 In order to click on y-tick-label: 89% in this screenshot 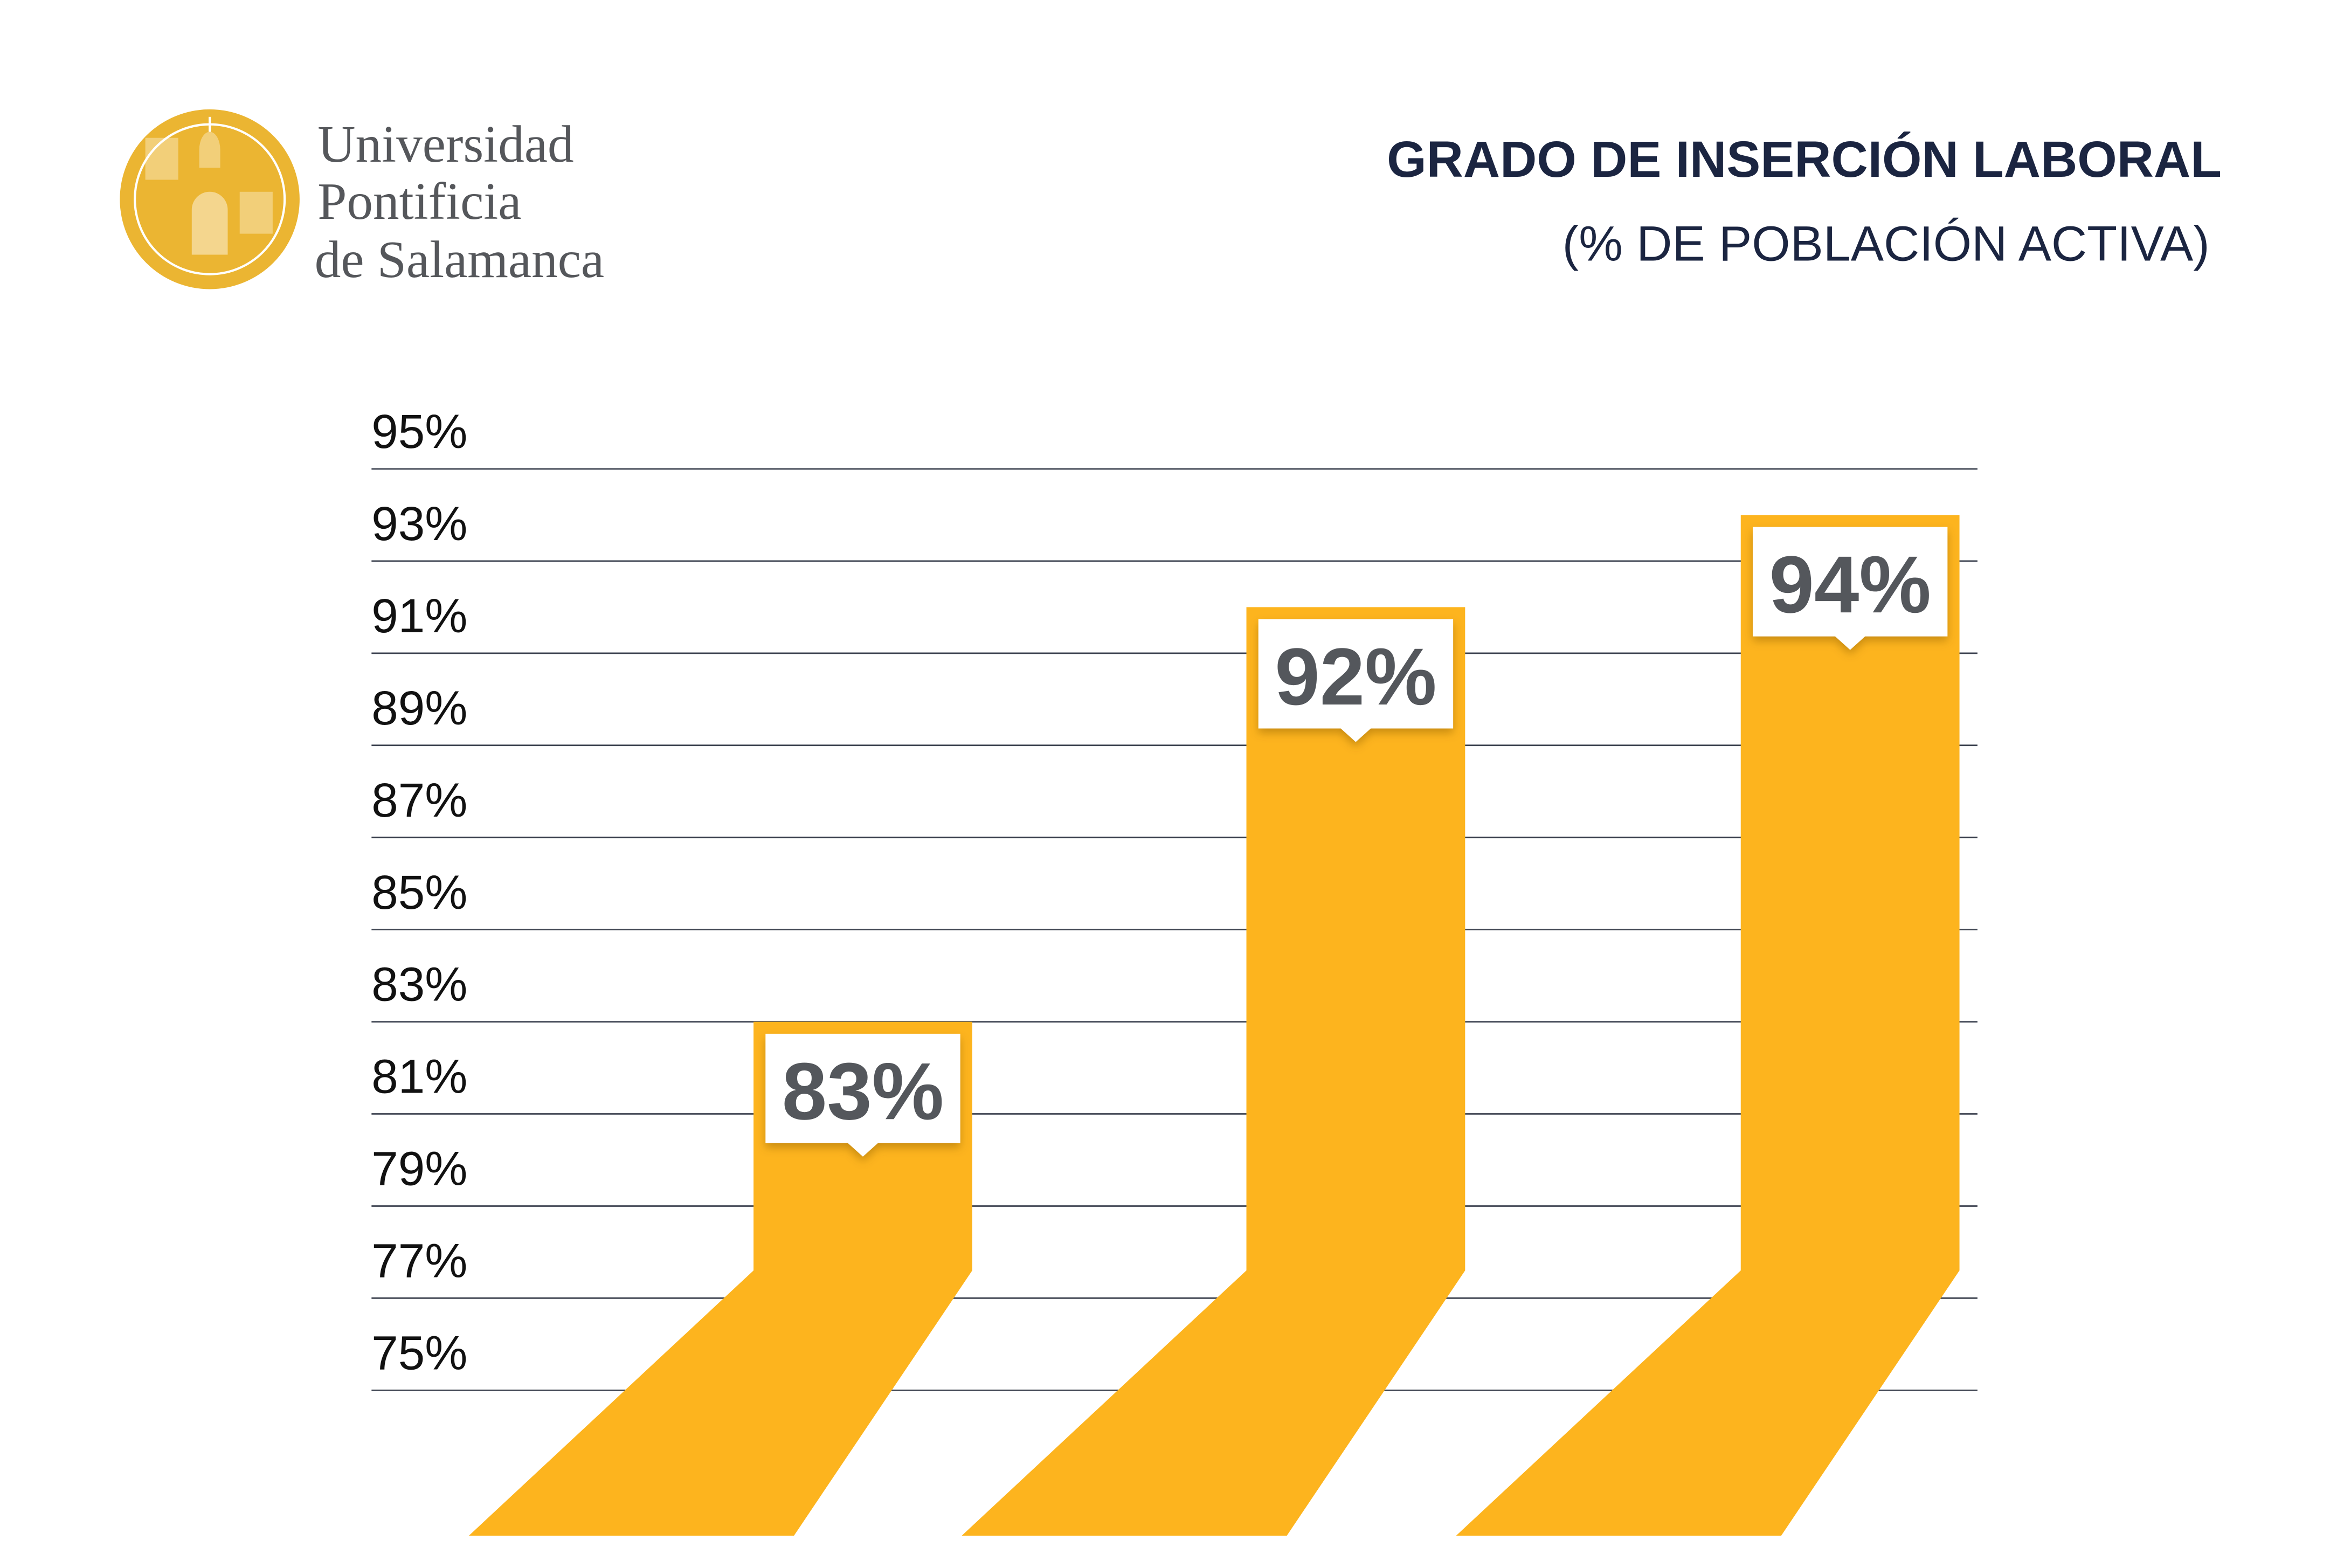, I will do `click(419, 708)`.